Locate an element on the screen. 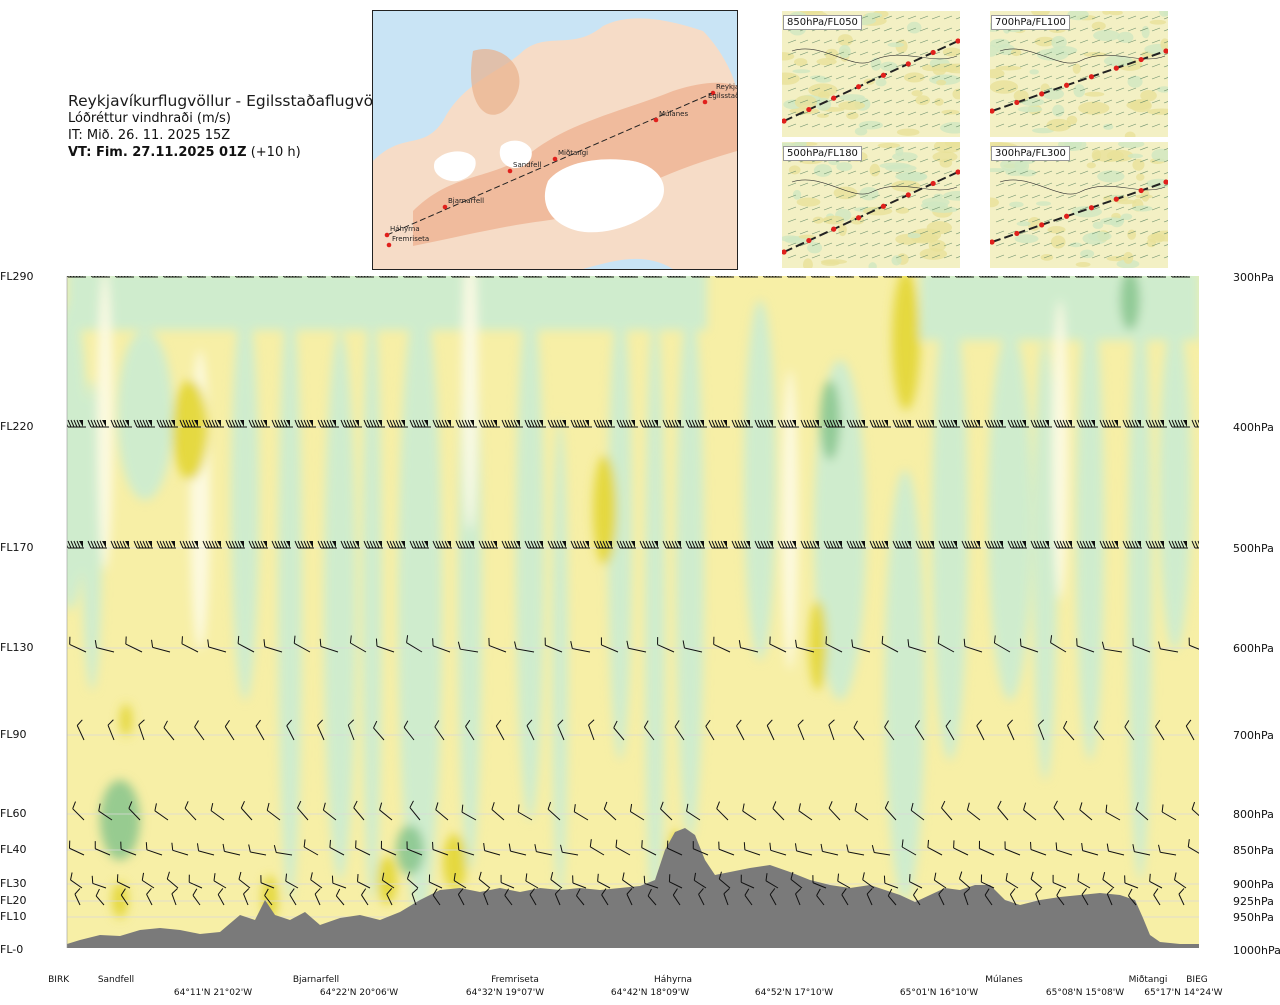  panel-850: 850hPa/FL050 is located at coordinates (872, 72).